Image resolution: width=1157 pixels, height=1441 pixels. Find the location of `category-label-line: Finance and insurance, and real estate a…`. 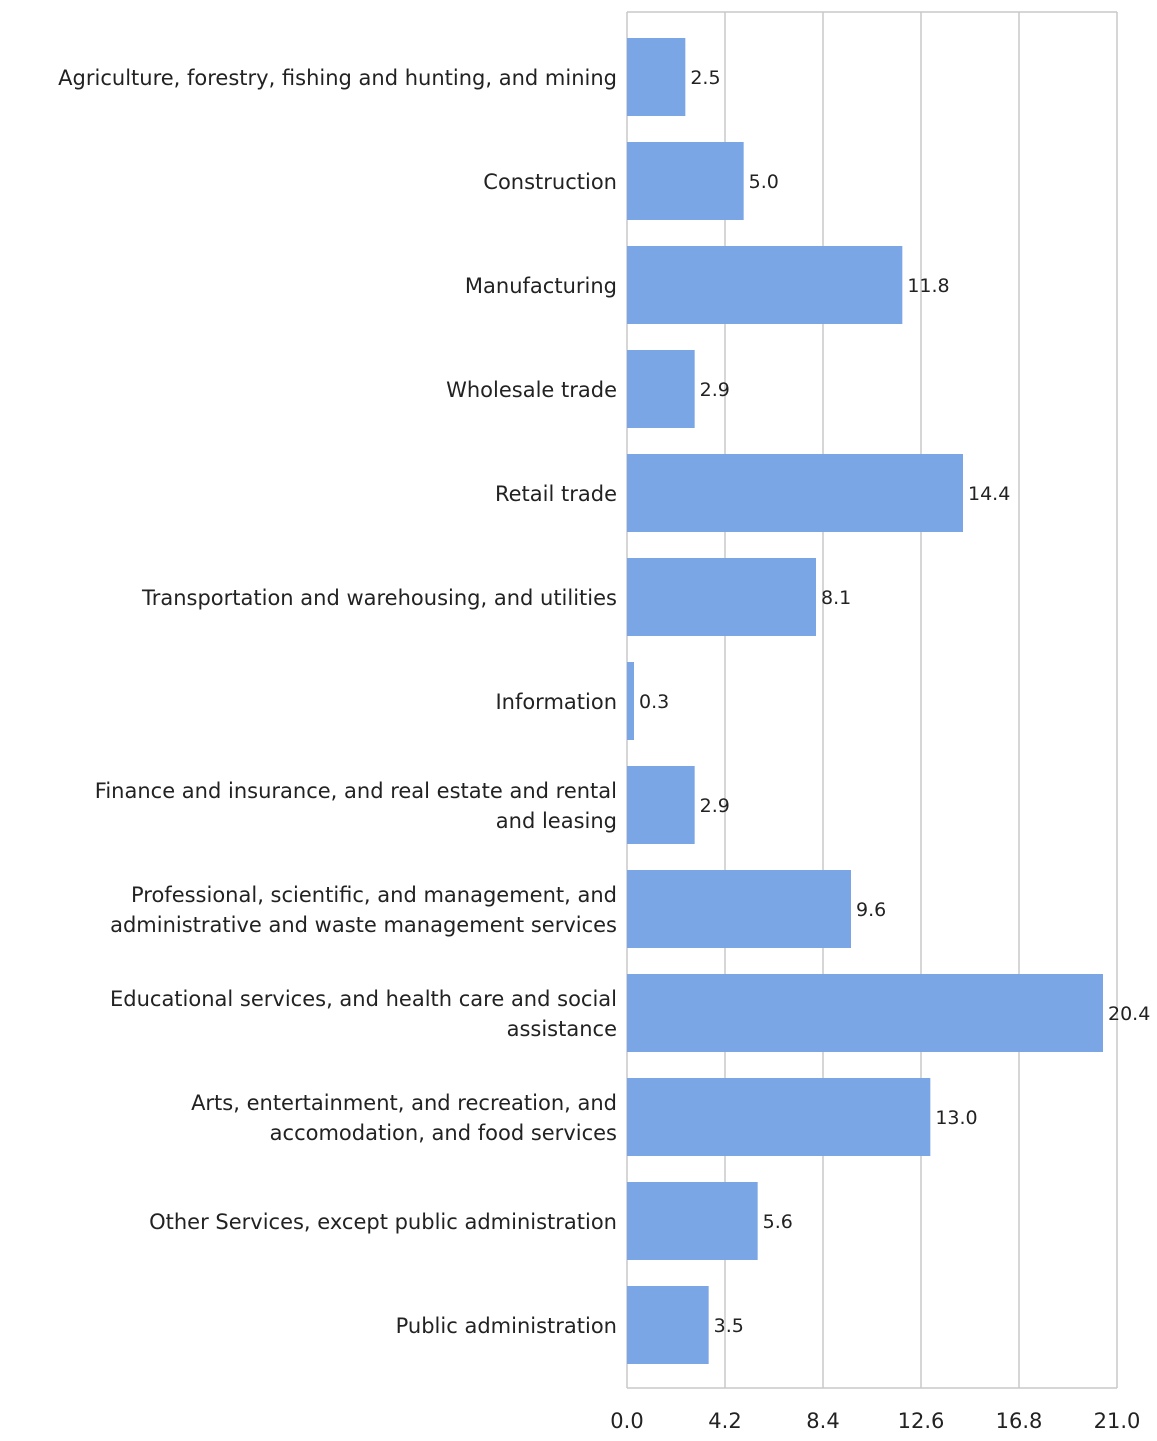

category-label-line: Finance and insurance, and real estate a… is located at coordinates (356, 791).